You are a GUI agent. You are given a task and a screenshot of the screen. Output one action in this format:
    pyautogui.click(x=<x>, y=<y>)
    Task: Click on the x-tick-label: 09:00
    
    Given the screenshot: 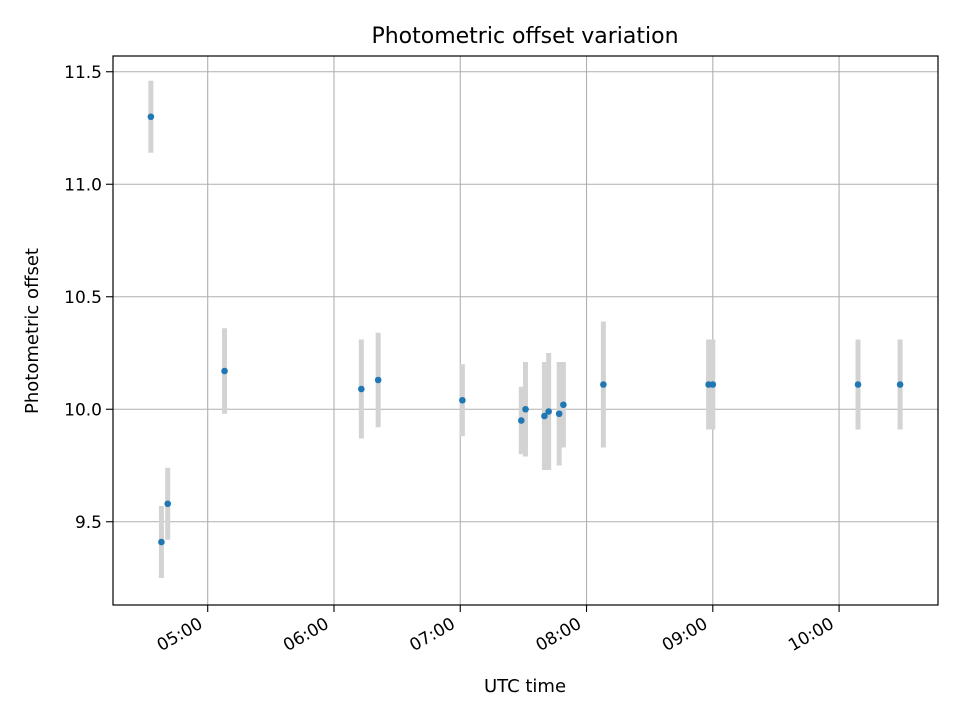 What is the action you would take?
    pyautogui.click(x=685, y=635)
    